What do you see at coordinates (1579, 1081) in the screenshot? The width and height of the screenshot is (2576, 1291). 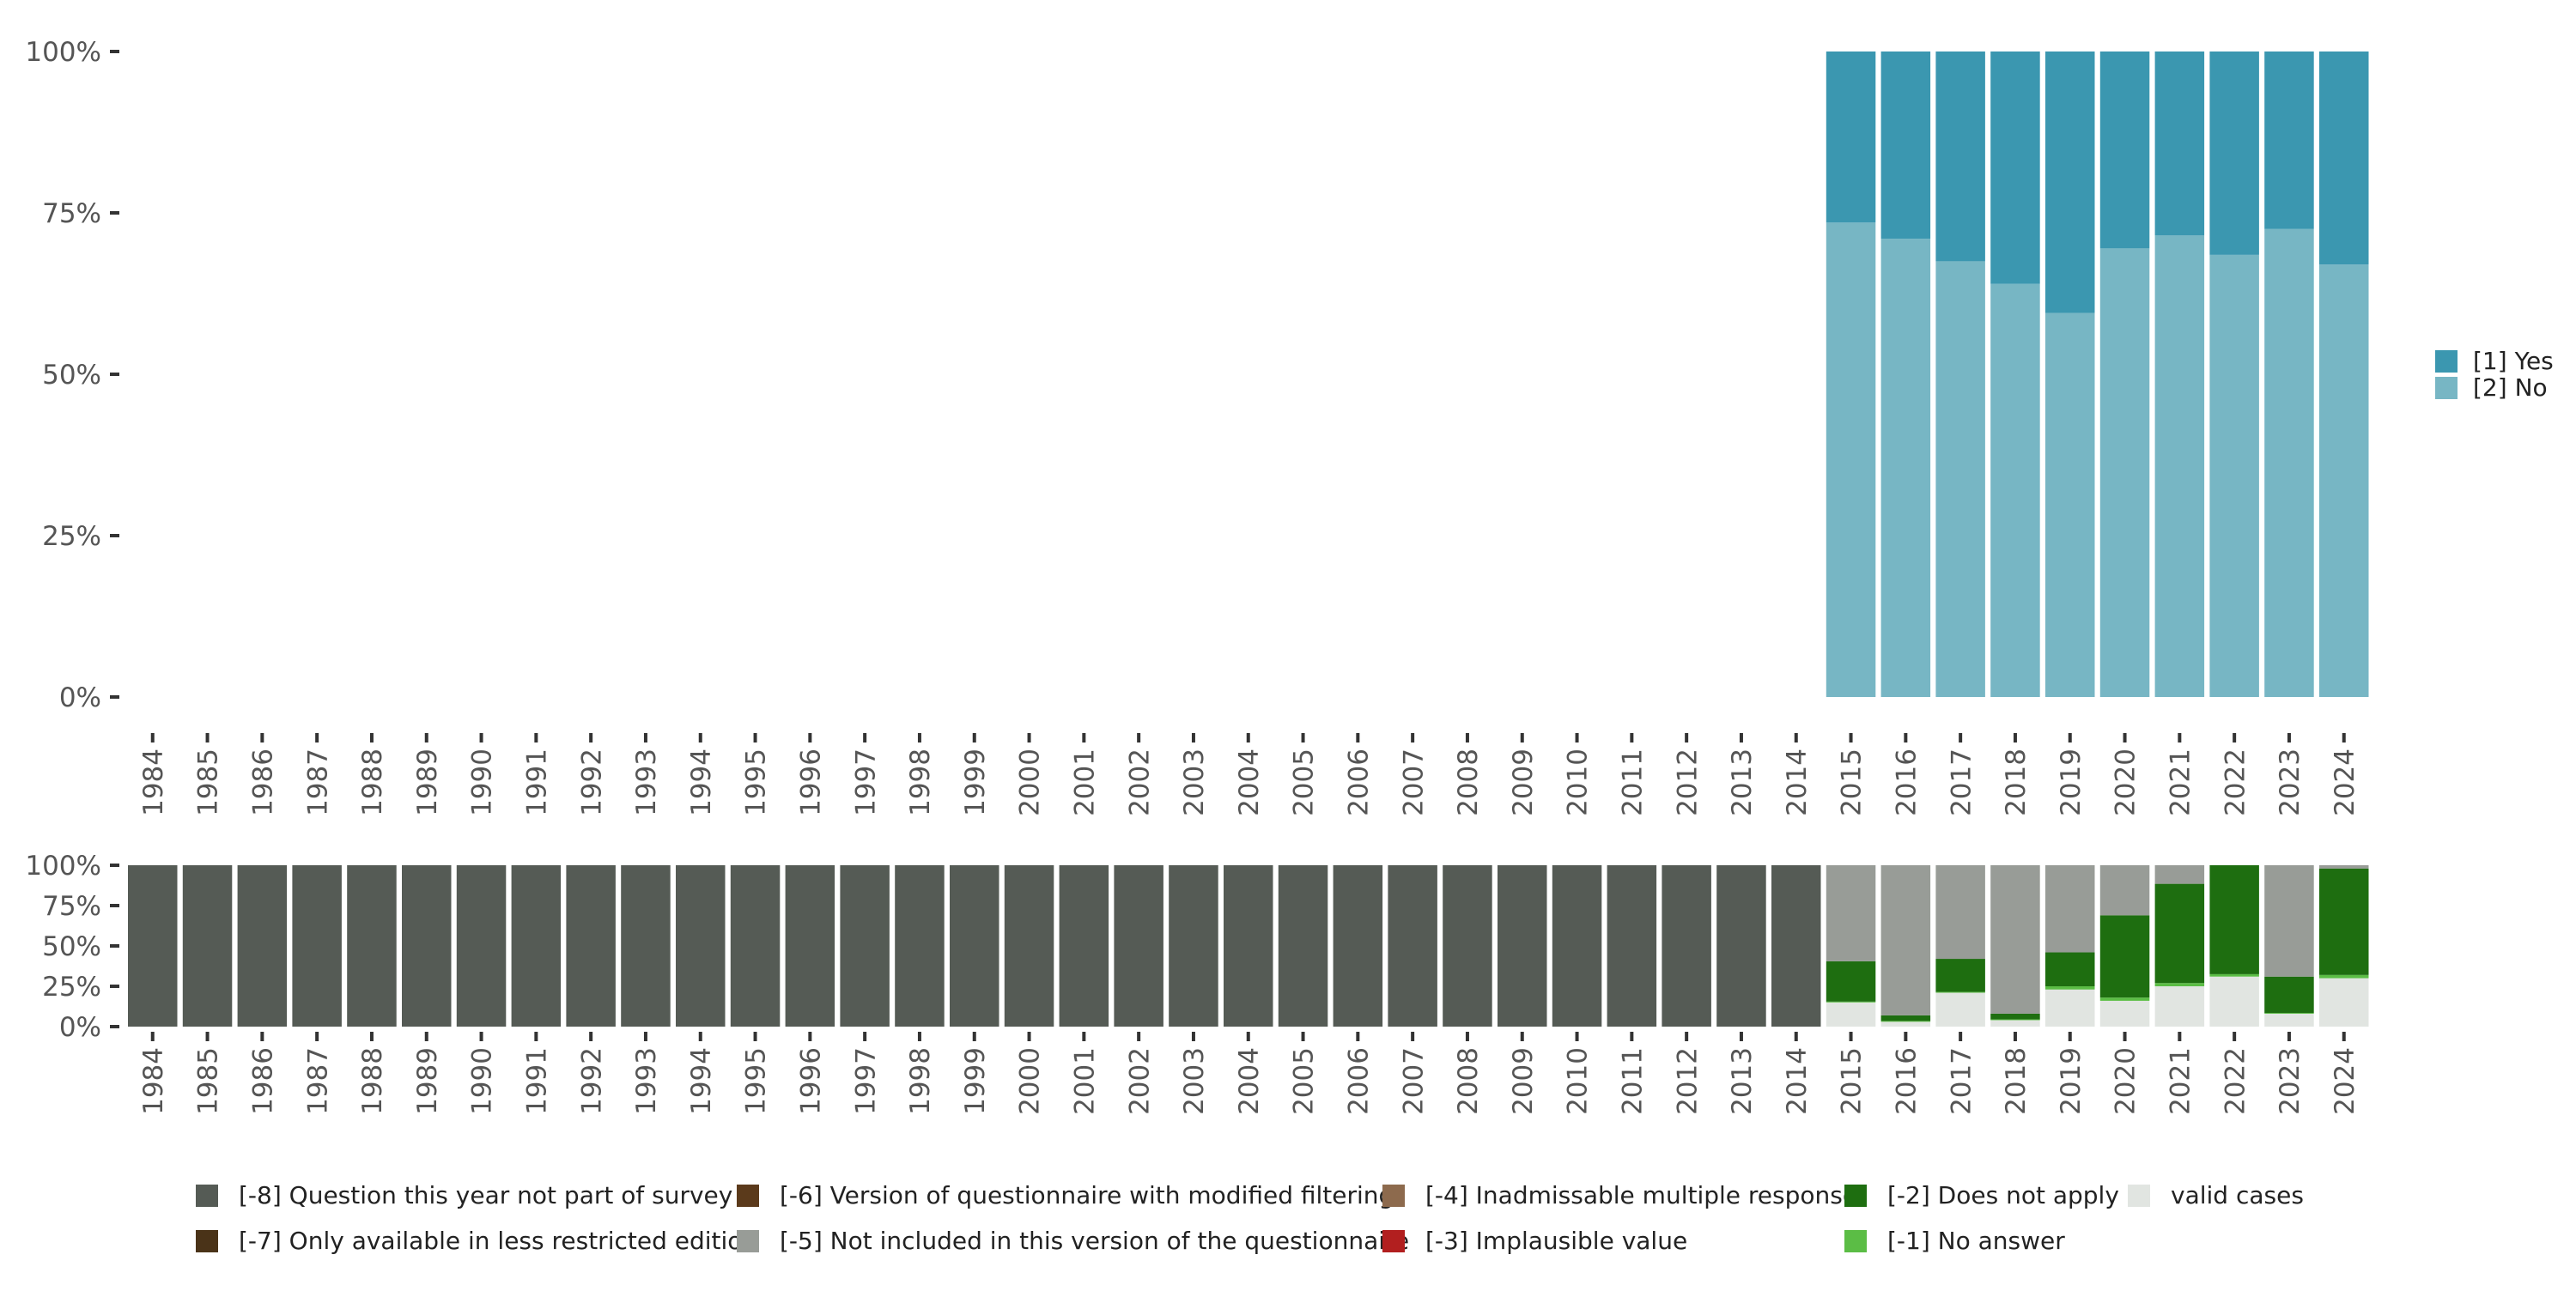 I see `sub-x-tick-label: 2010` at bounding box center [1579, 1081].